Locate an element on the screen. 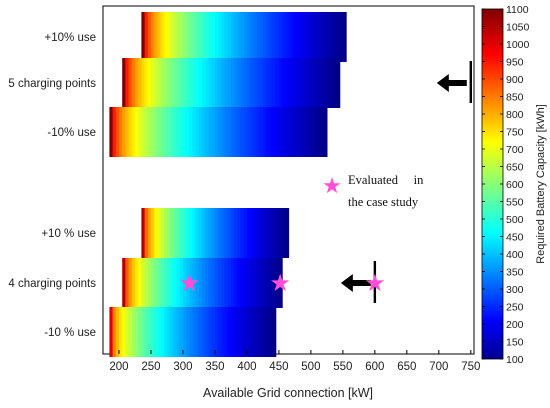 Image resolution: width=550 pixels, height=408 pixels. colorbar-tick-label: 500 is located at coordinates (515, 220).